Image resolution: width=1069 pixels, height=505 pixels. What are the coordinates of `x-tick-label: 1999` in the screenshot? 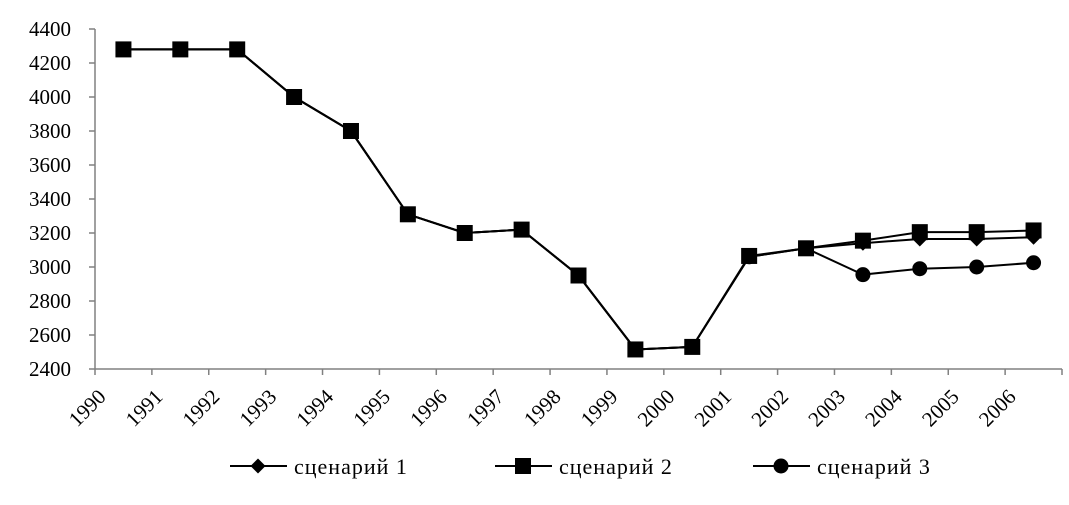 It's located at (599, 408).